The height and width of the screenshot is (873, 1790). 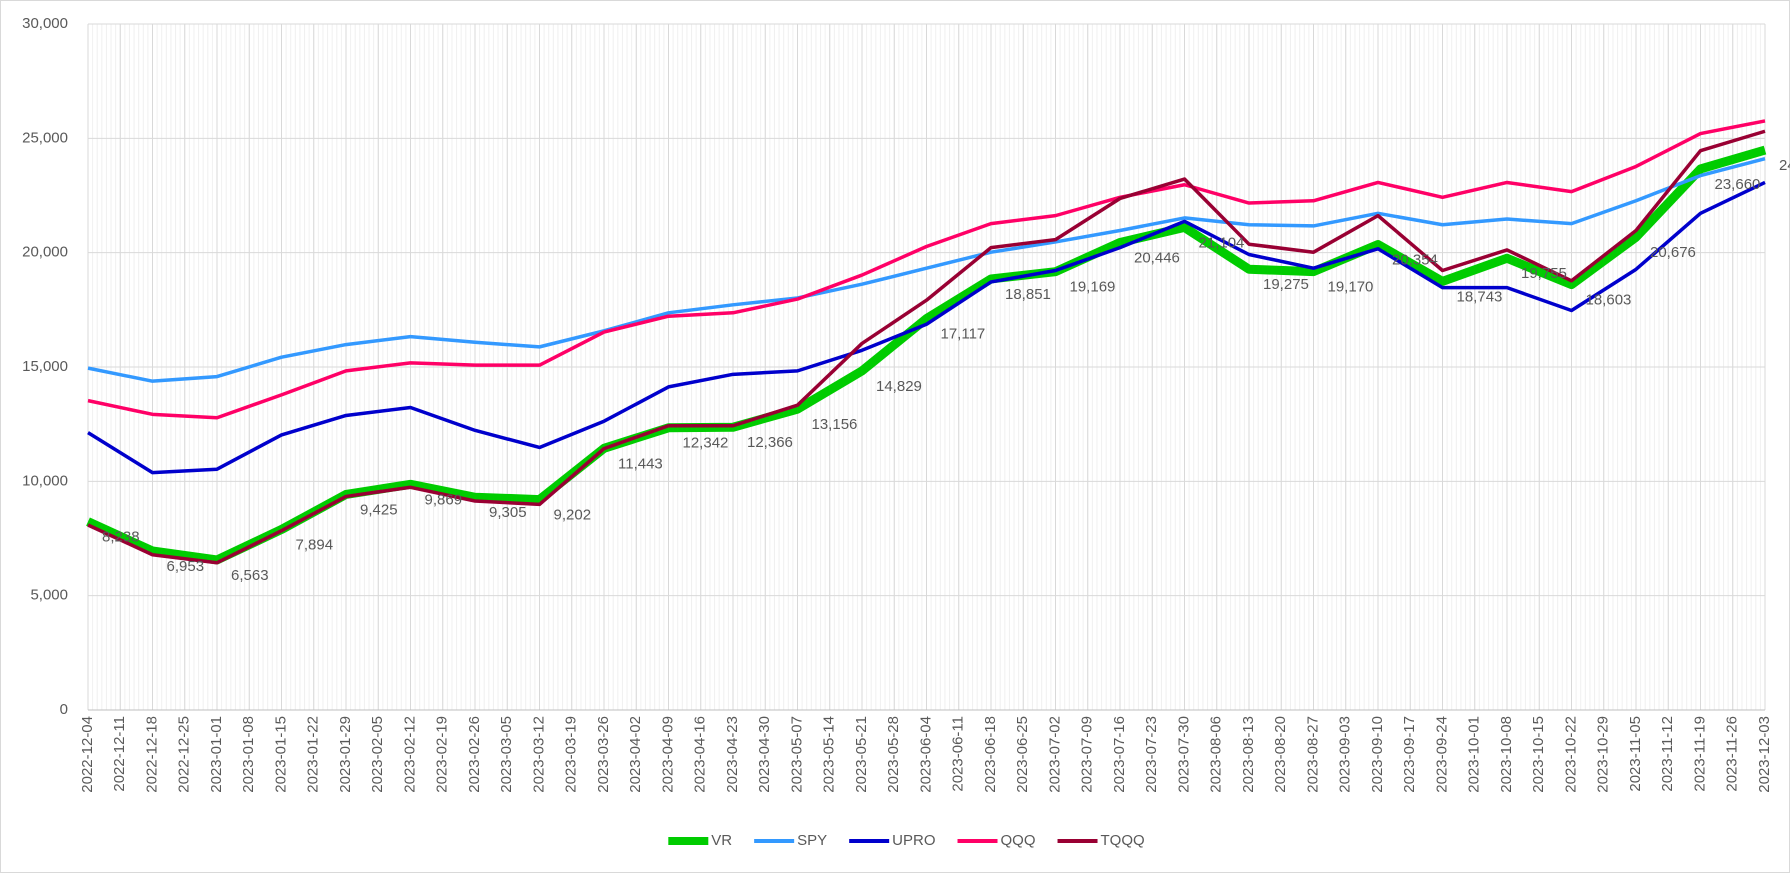 What do you see at coordinates (45, 137) in the screenshot?
I see `y-tick-label: 25,000` at bounding box center [45, 137].